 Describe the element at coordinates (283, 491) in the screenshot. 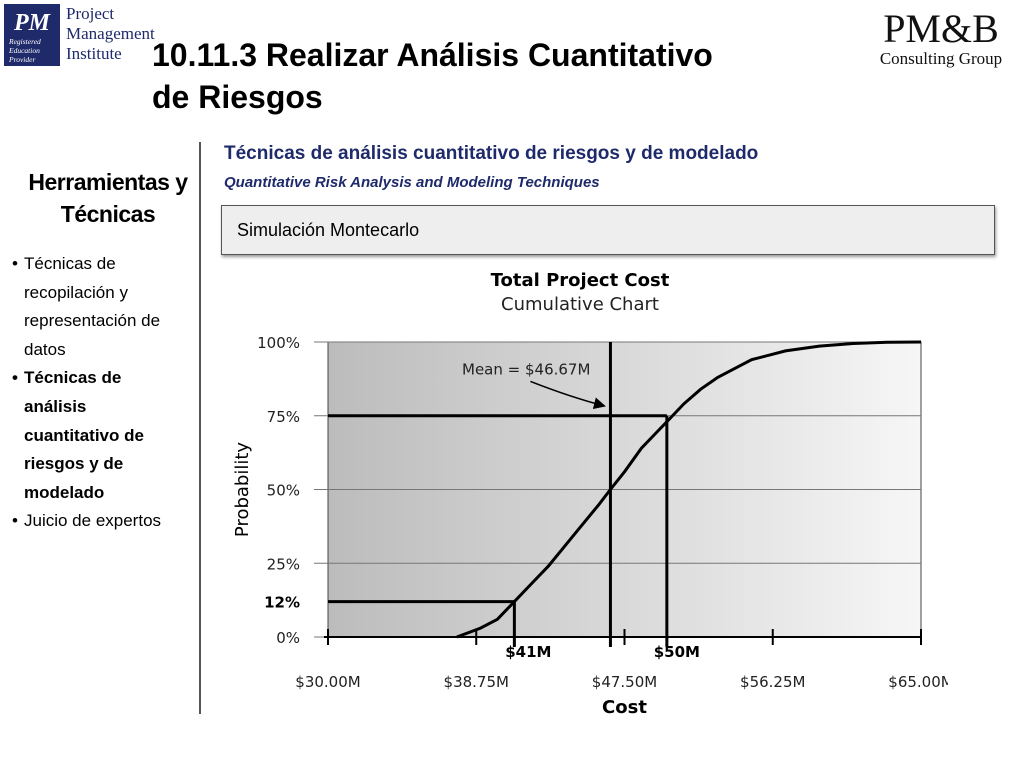

I see `y-tick-label: 50%` at that location.